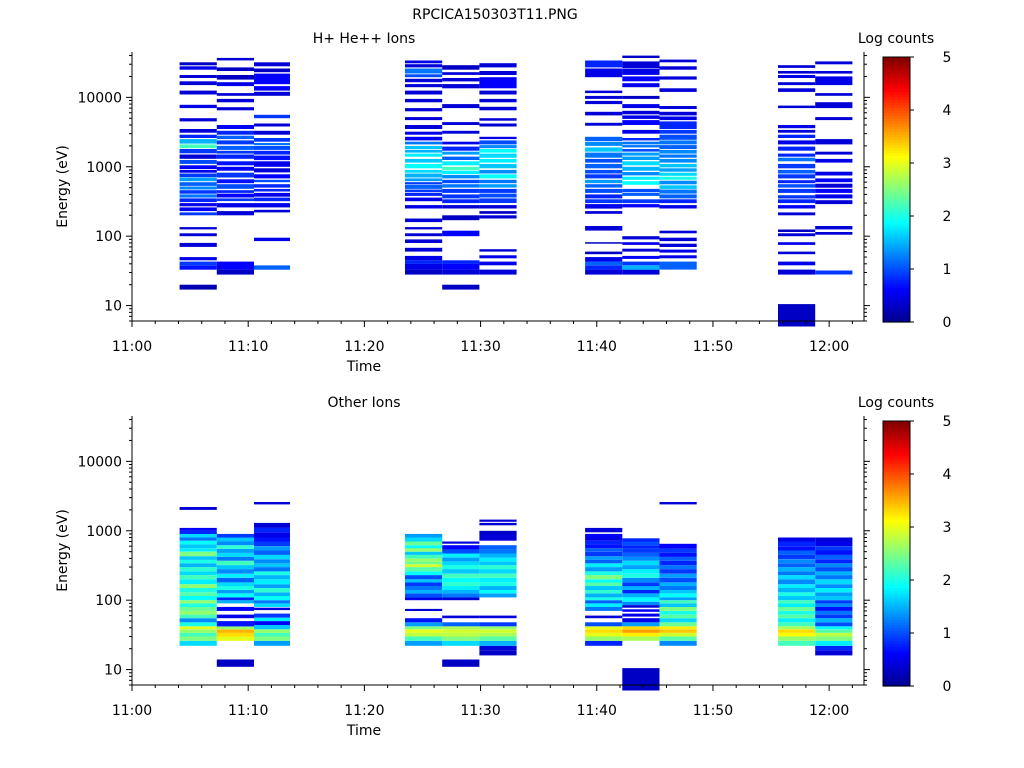  What do you see at coordinates (947, 217) in the screenshot?
I see `colorbar-tick-label: 2` at bounding box center [947, 217].